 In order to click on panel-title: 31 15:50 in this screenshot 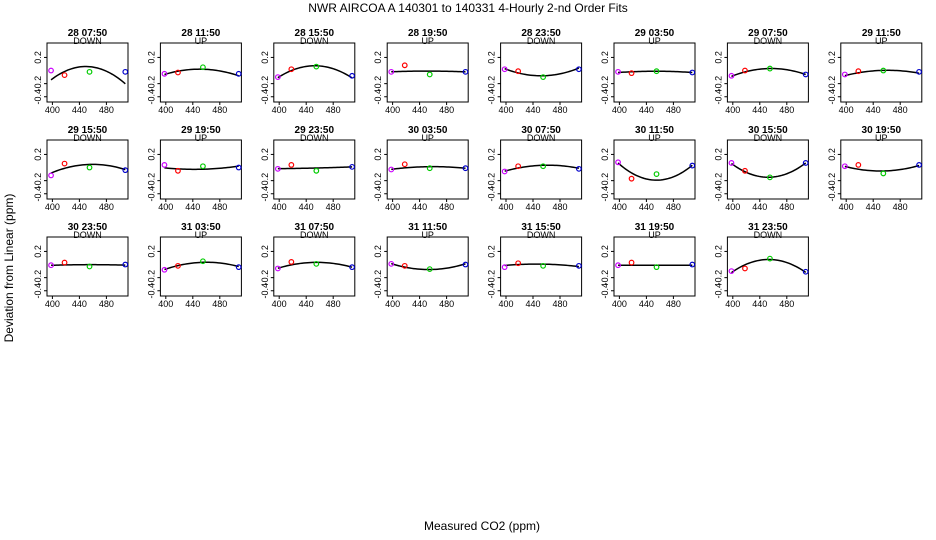, I will do `click(541, 227)`.